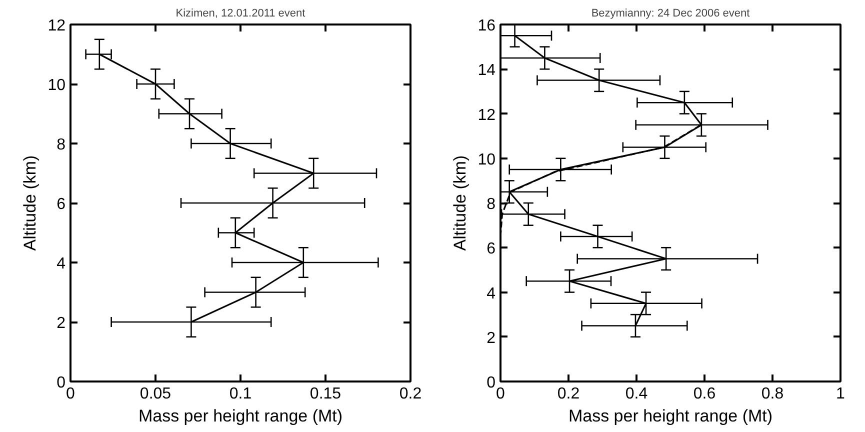 The width and height of the screenshot is (865, 432). What do you see at coordinates (487, 26) in the screenshot?
I see `y-tick-label: 16` at bounding box center [487, 26].